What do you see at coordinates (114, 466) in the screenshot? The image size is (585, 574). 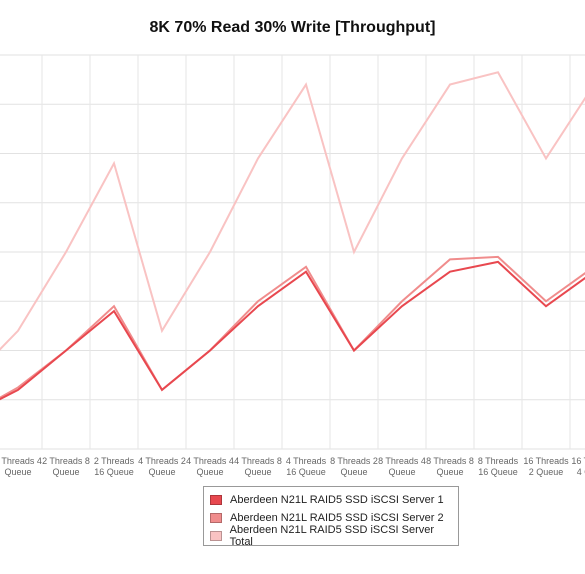 I see `x-tick-label: 2 Threads 16 Queue` at bounding box center [114, 466].